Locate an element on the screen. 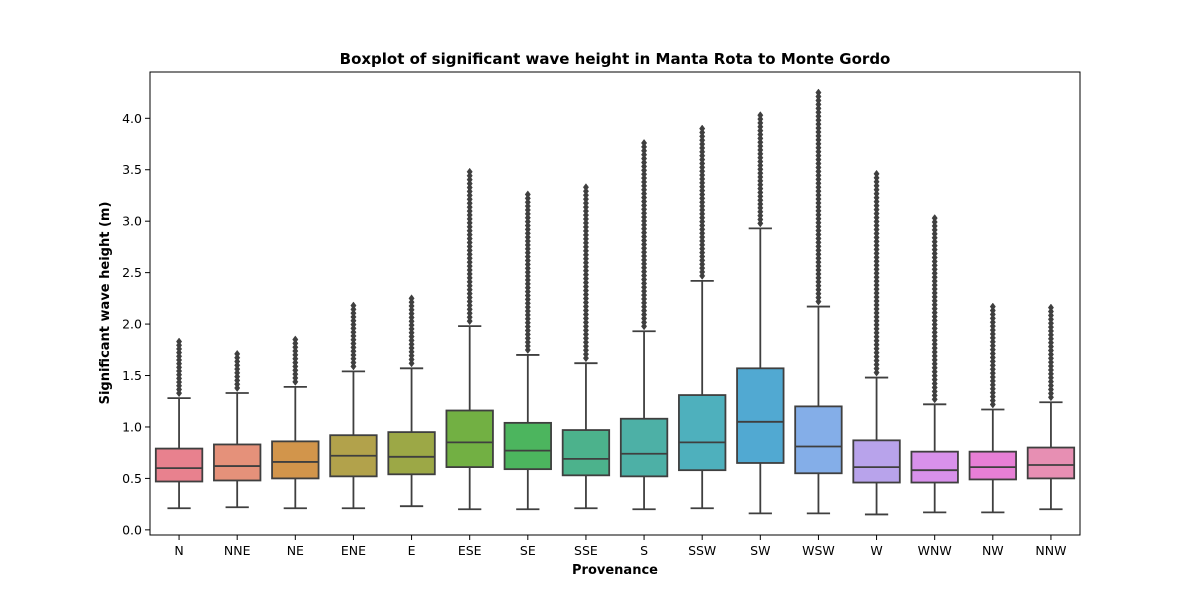 This screenshot has width=1200, height=600. box-nnw is located at coordinates (1051, 407).